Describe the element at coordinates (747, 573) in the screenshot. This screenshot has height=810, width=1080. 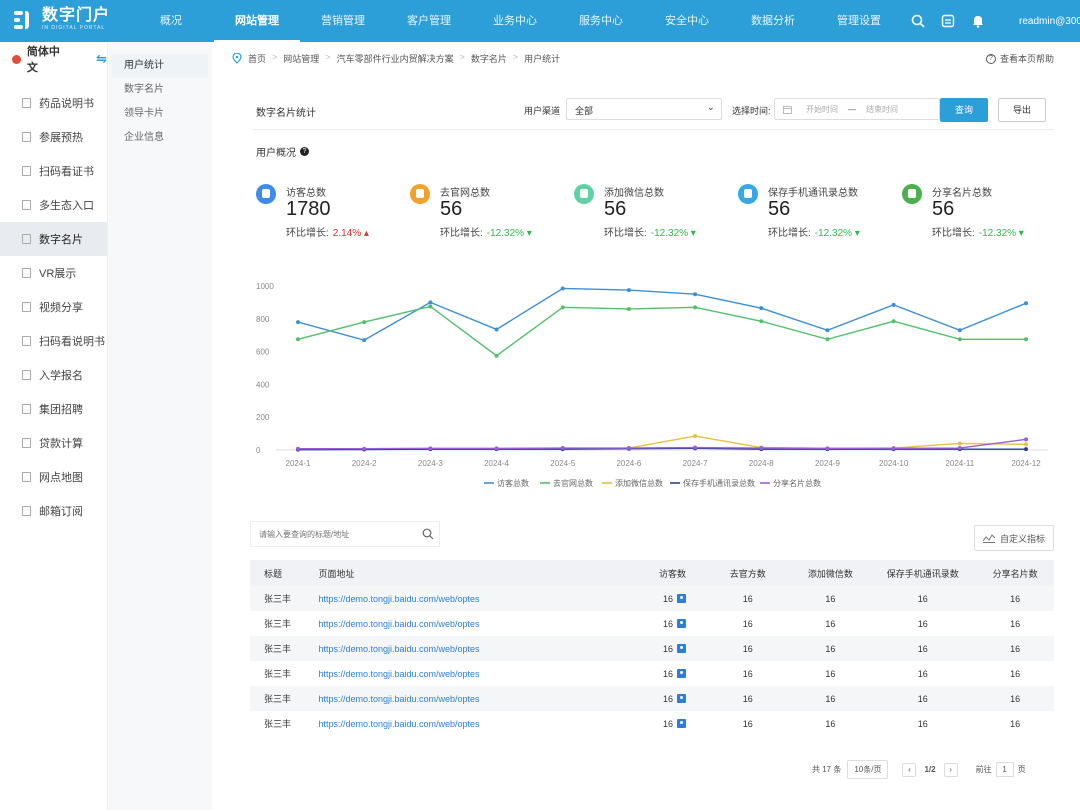
I see `column-header: 去官方数` at that location.